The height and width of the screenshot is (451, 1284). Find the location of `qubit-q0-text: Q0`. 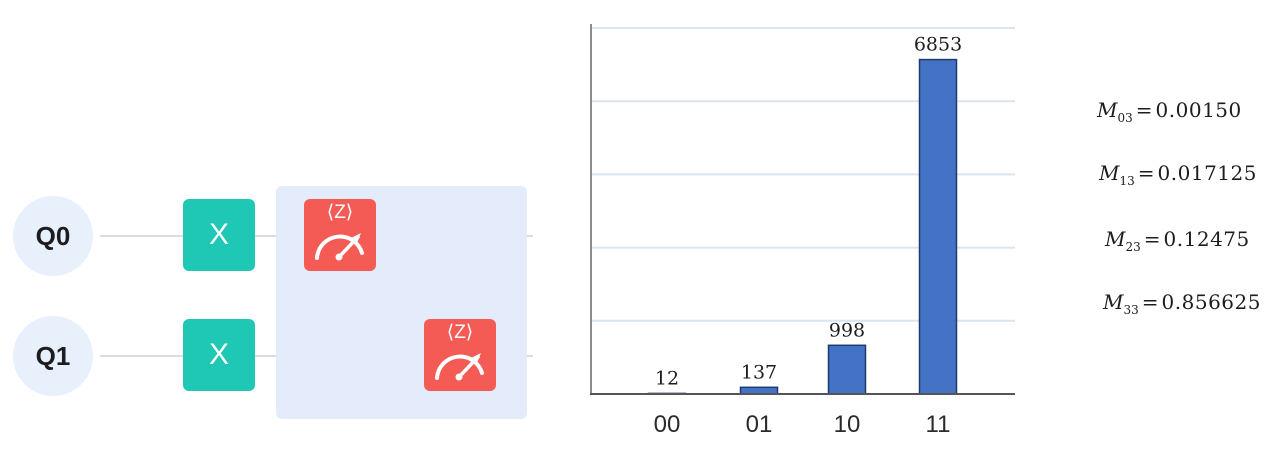

qubit-q0-text: Q0 is located at coordinates (53, 235).